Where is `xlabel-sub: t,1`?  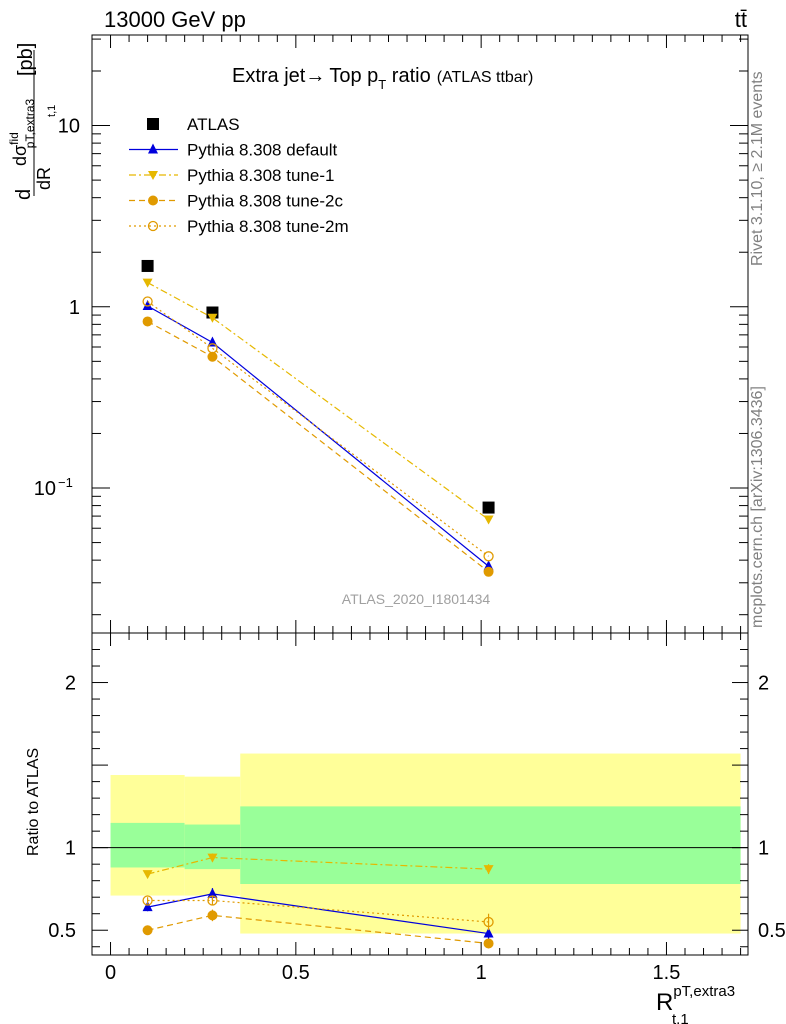
xlabel-sub: t,1 is located at coordinates (680, 1017).